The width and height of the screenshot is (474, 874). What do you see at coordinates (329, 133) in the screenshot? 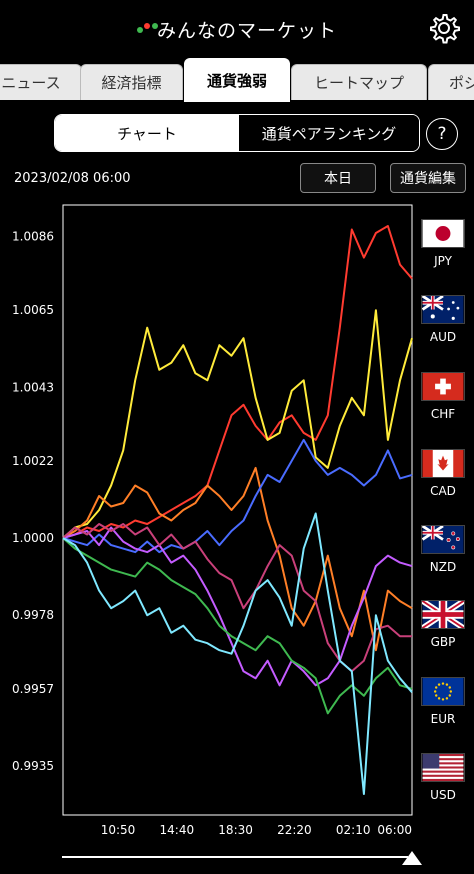
I see `segment-pair-ranking: 通貨ペアランキング` at bounding box center [329, 133].